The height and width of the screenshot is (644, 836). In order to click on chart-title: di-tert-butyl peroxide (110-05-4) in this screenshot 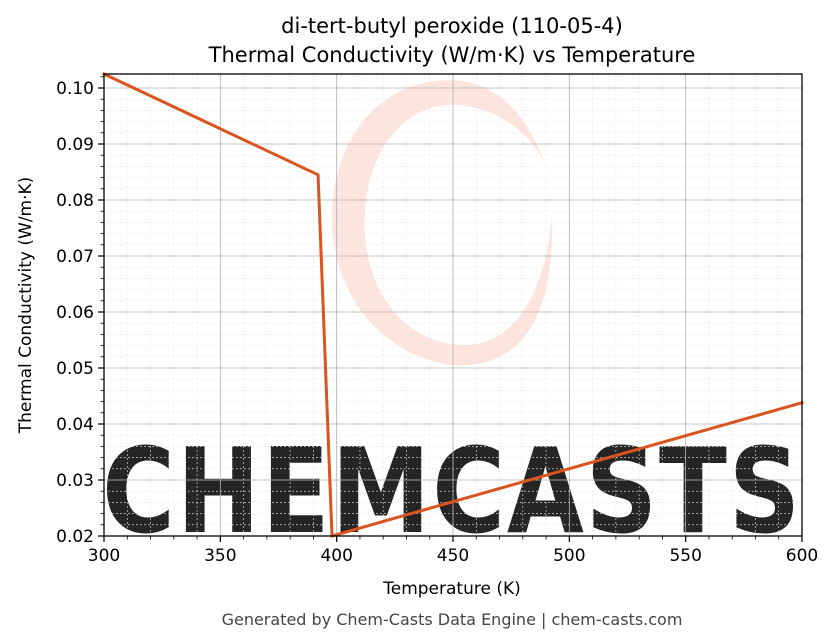, I will do `click(452, 26)`.